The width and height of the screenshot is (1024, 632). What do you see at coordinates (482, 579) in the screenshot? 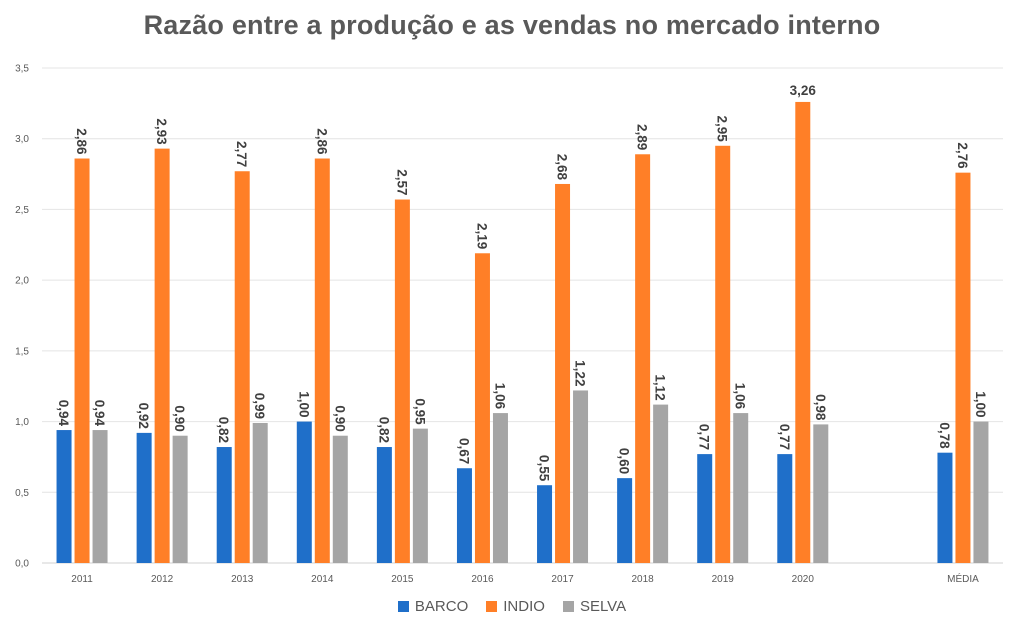
I see `x-tick-label: 2016` at bounding box center [482, 579].